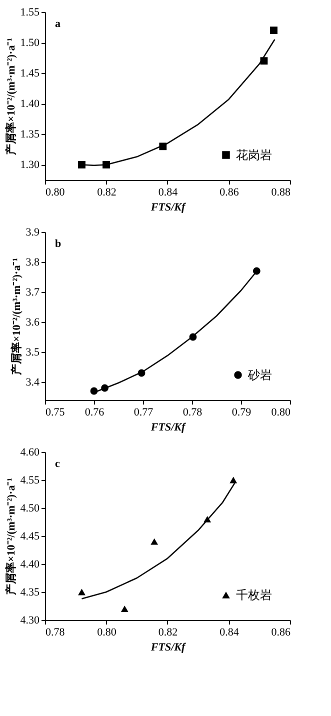  What do you see at coordinates (33, 382) in the screenshot?
I see `y-tick-label: 3.4` at bounding box center [33, 382].